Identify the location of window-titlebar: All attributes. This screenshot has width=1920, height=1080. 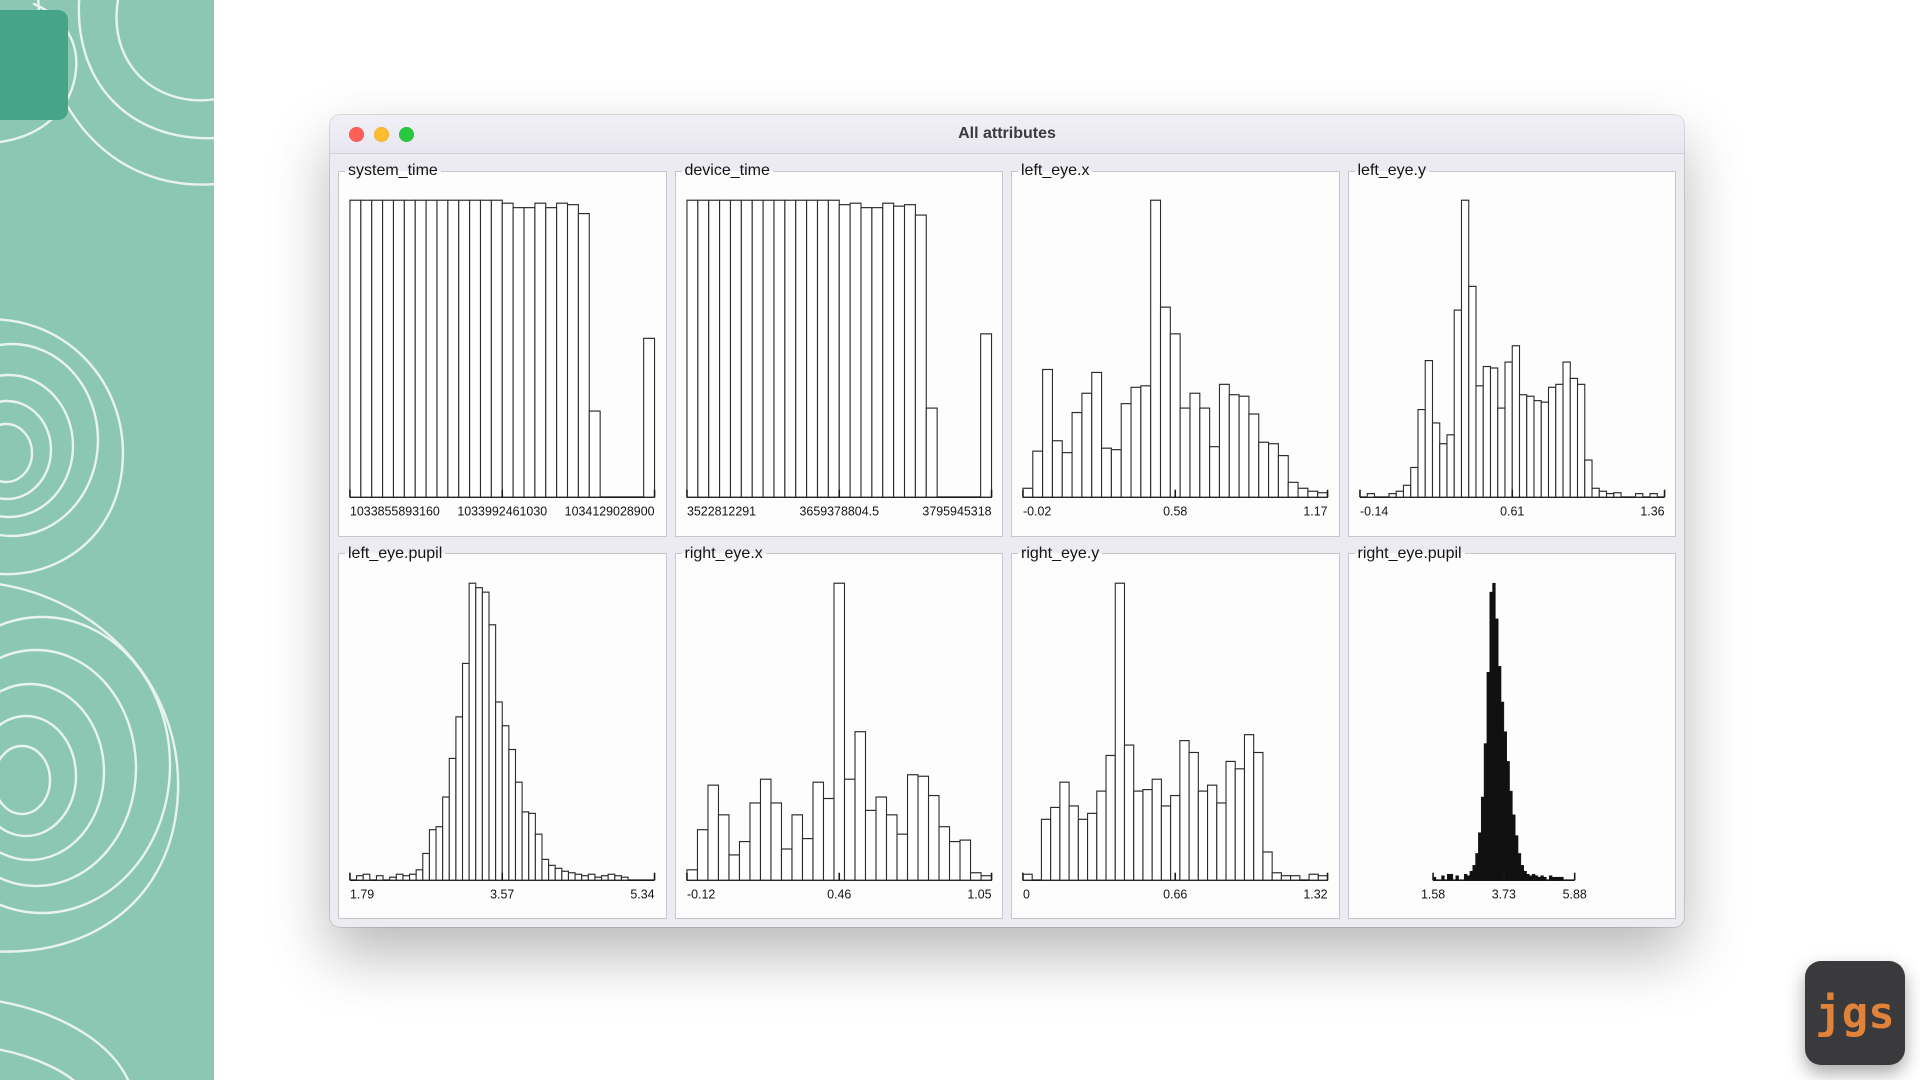
(1007, 134).